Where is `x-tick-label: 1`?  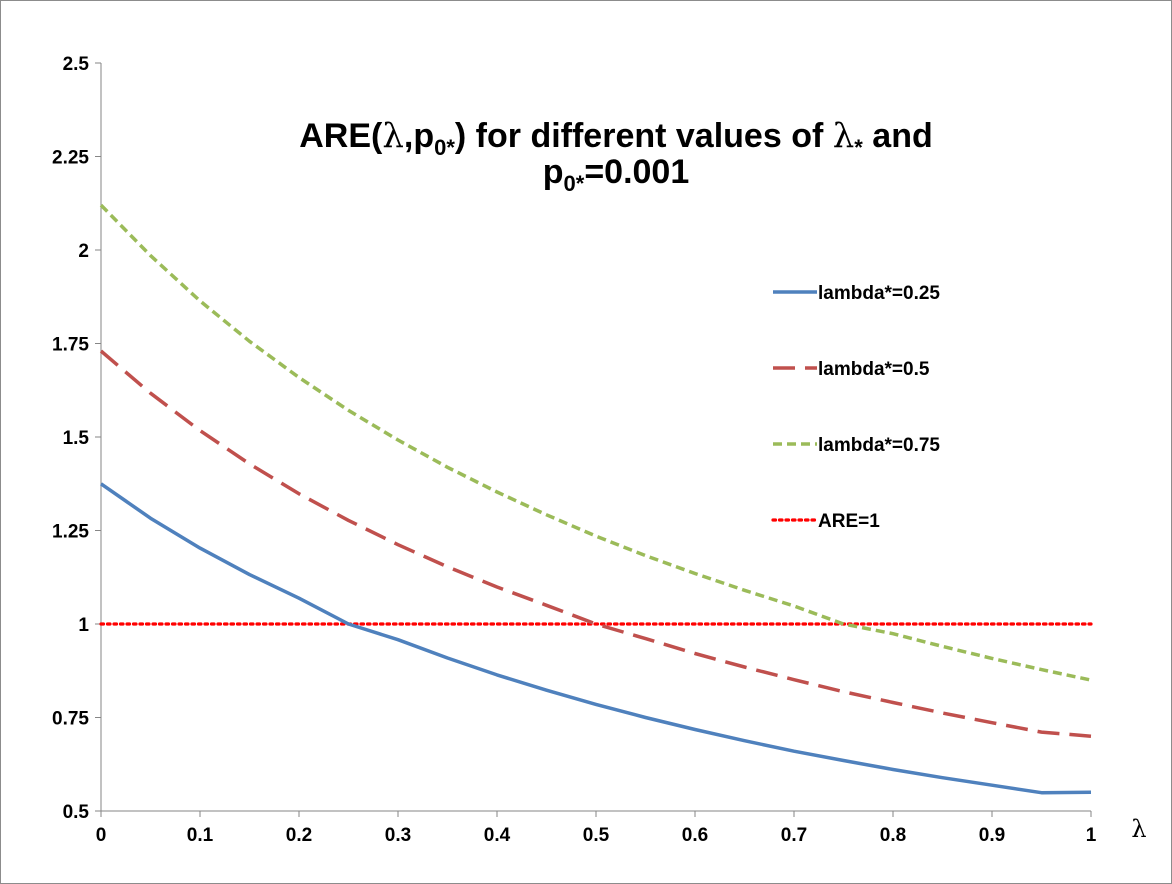 x-tick-label: 1 is located at coordinates (1091, 835).